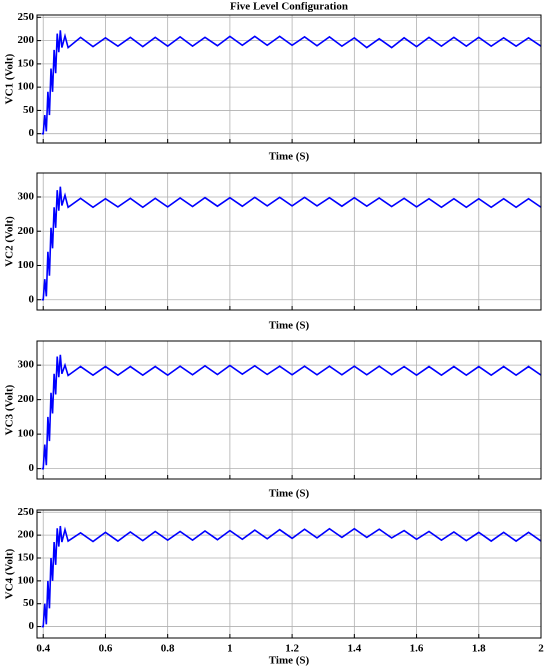  Describe the element at coordinates (541, 649) in the screenshot. I see `x-tick-label: 2` at that location.